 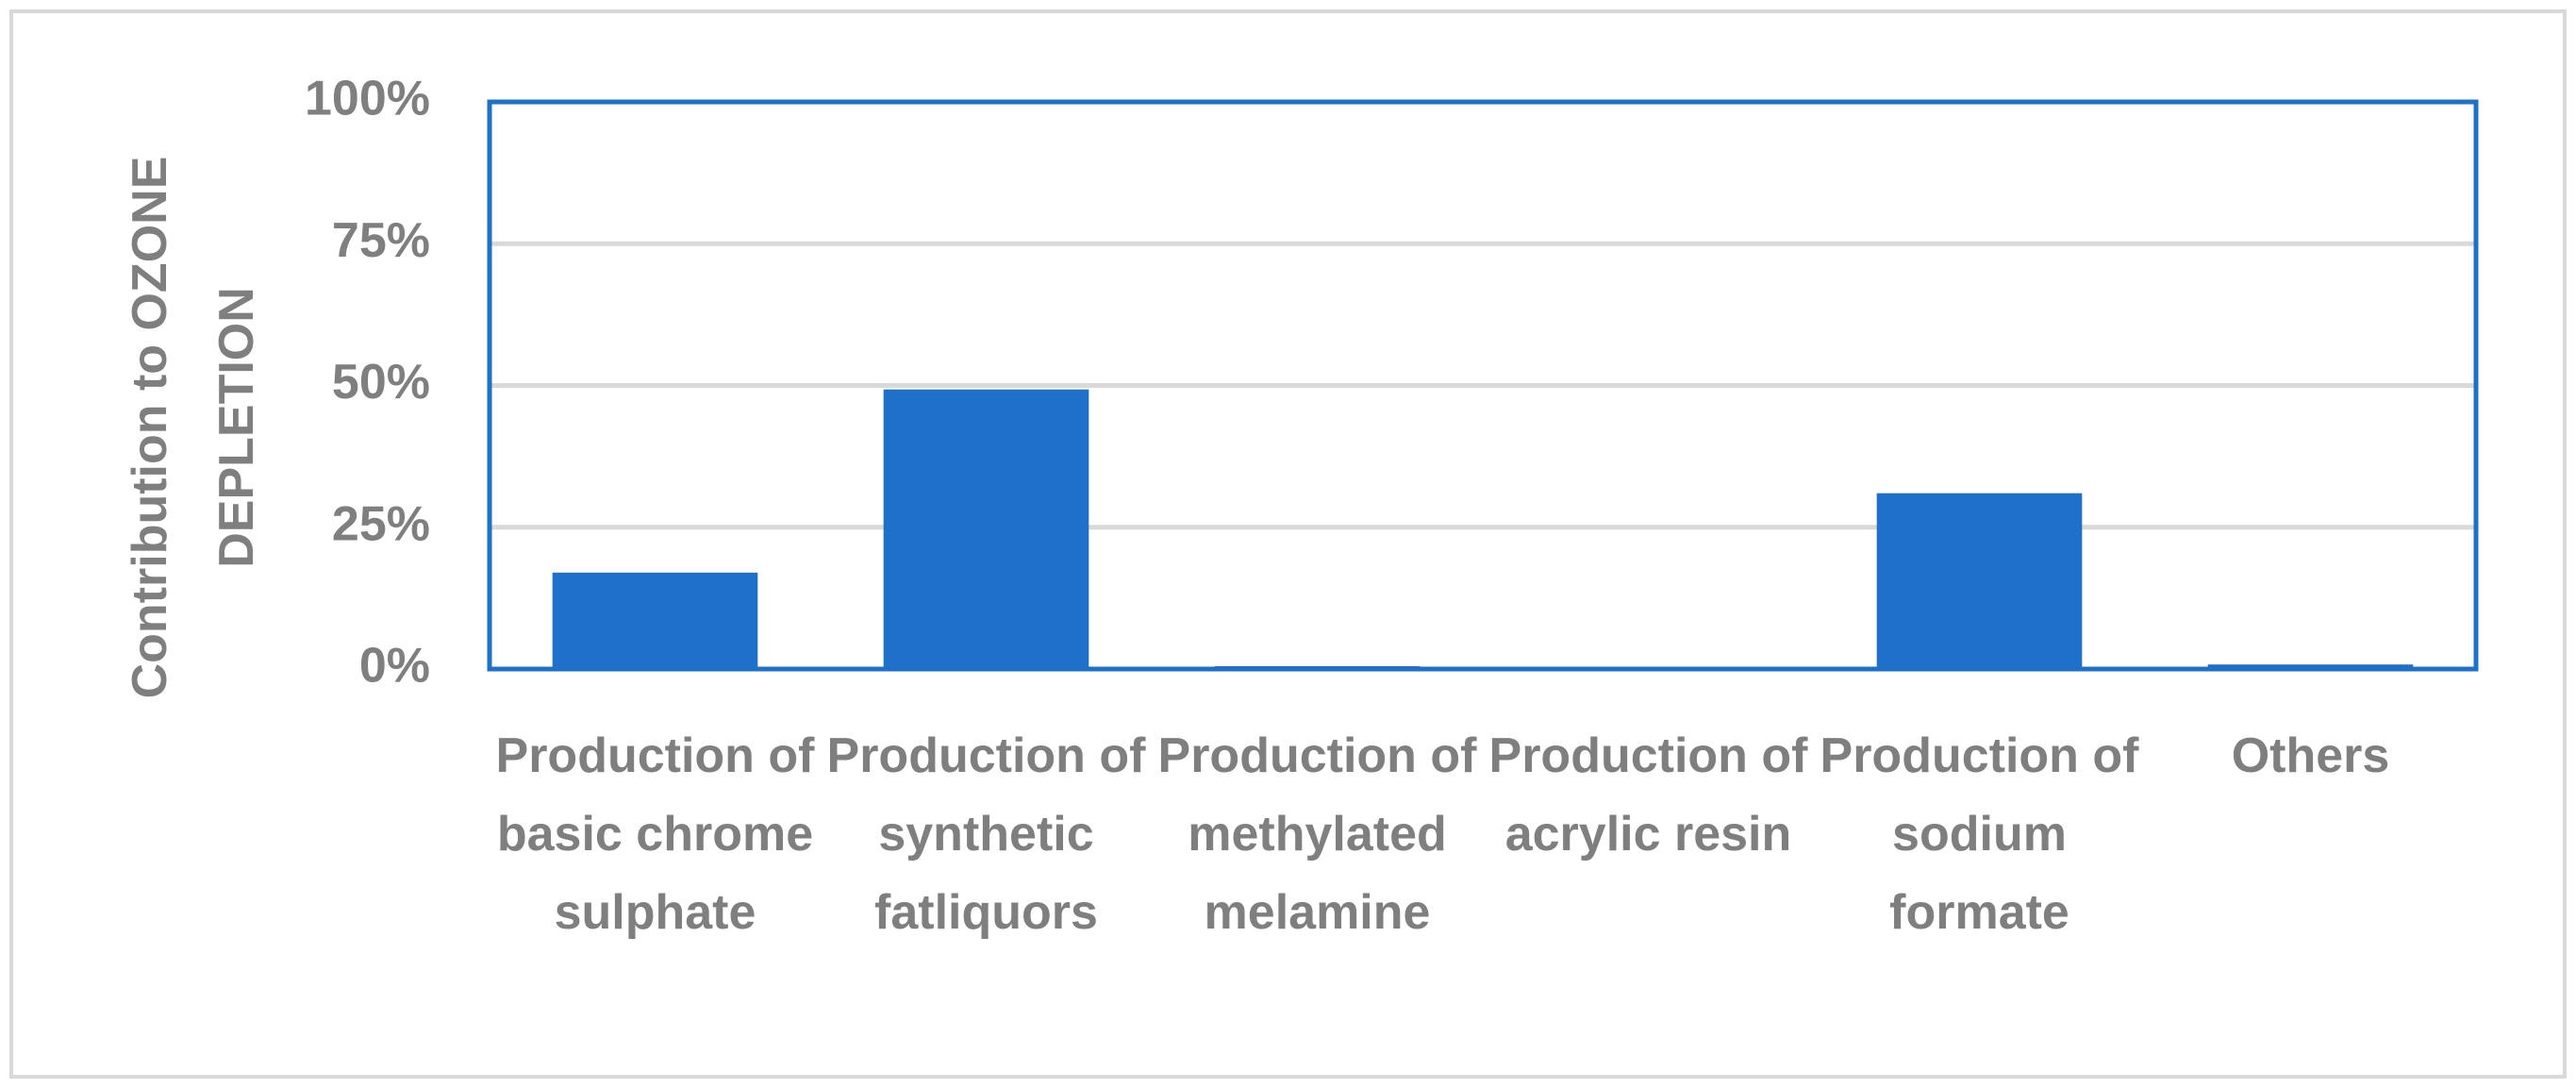 I want to click on x-tick-label: Production of synthetic fatliquors, so click(x=986, y=834).